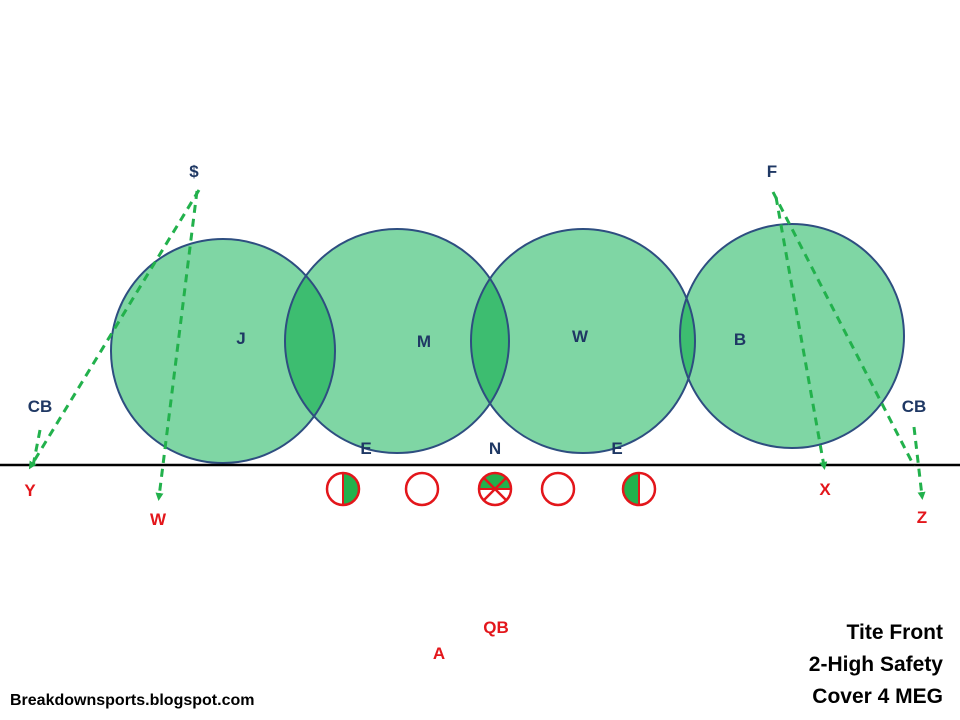 The width and height of the screenshot is (960, 720). I want to click on label-free-safety: F, so click(772, 171).